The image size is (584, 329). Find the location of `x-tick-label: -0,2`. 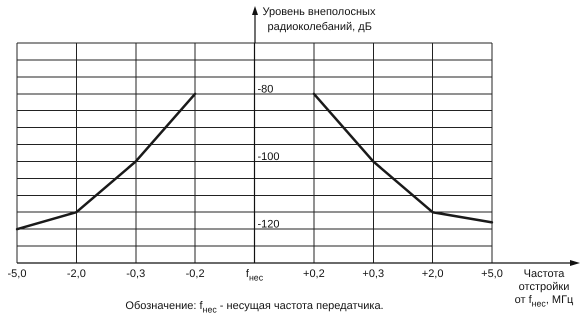

x-tick-label: -0,2 is located at coordinates (195, 274).